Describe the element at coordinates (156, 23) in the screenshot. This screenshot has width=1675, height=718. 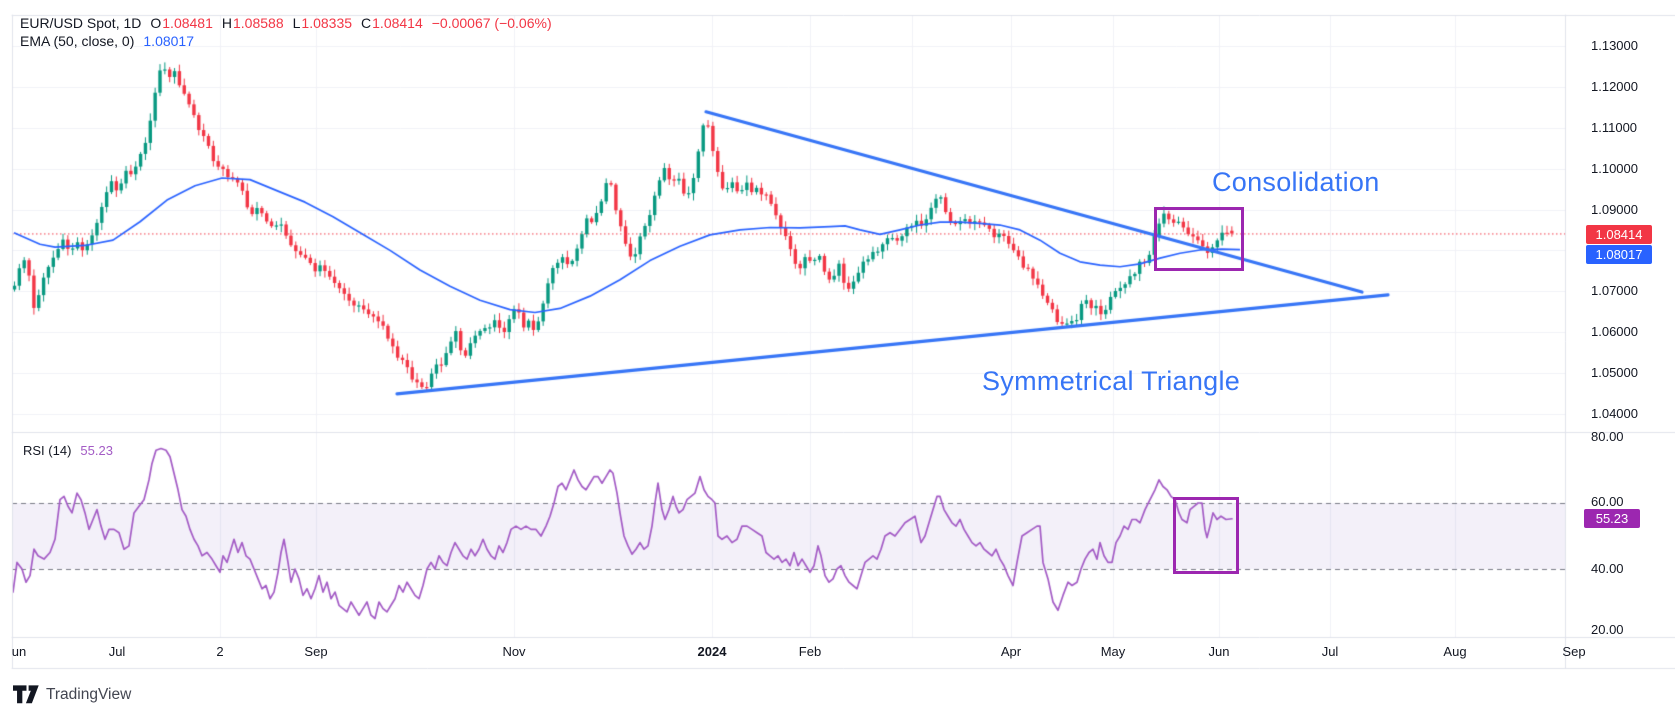
I see `open-label: O` at that location.